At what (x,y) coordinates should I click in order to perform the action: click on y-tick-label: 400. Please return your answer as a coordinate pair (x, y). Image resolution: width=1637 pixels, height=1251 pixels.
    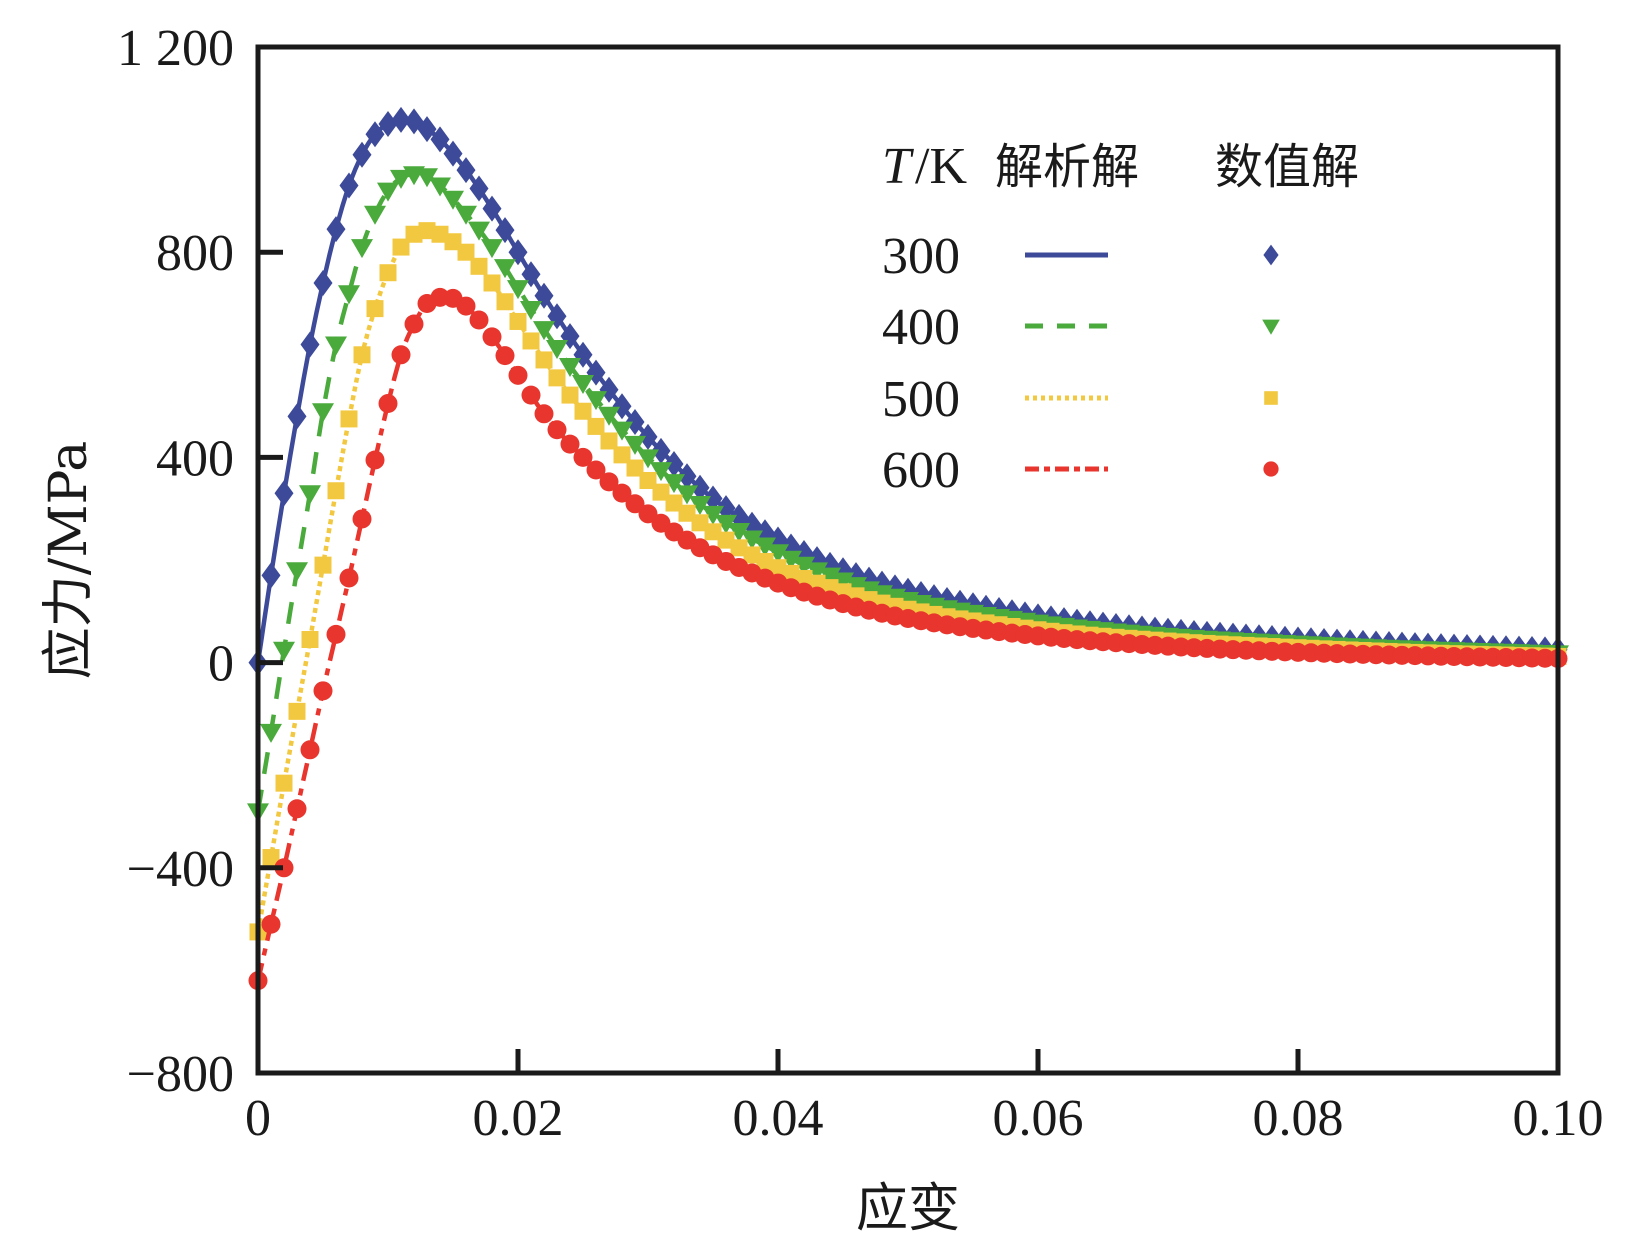
    Looking at the image, I should click on (195, 458).